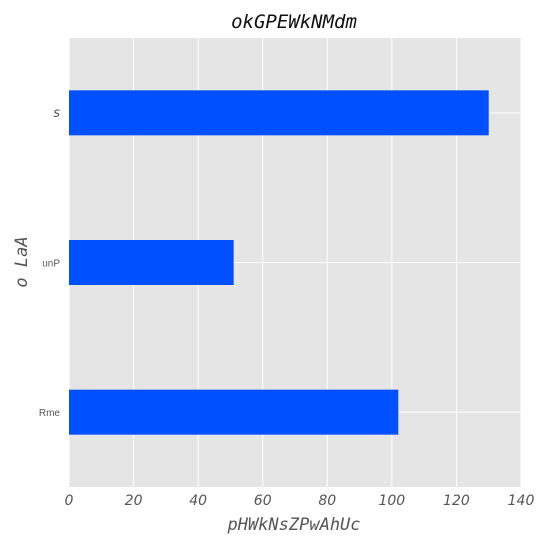  What do you see at coordinates (391, 501) in the screenshot?
I see `x-tick-label: 100` at bounding box center [391, 501].